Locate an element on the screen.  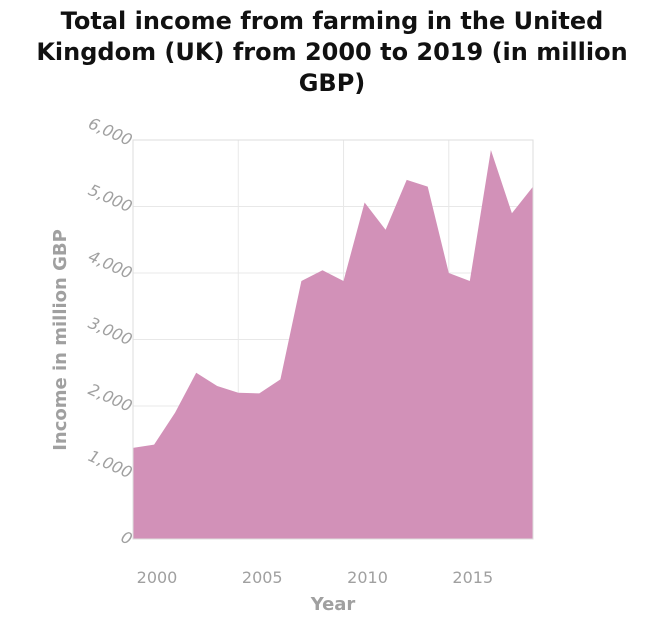
x-tick-label: 2010 is located at coordinates (367, 577).